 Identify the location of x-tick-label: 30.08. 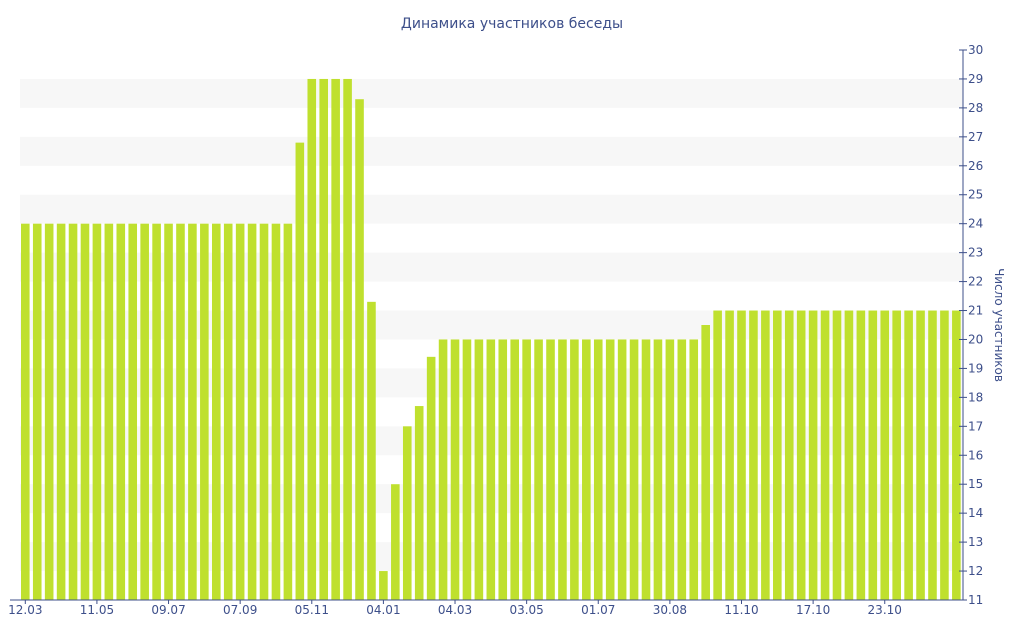
(670, 610).